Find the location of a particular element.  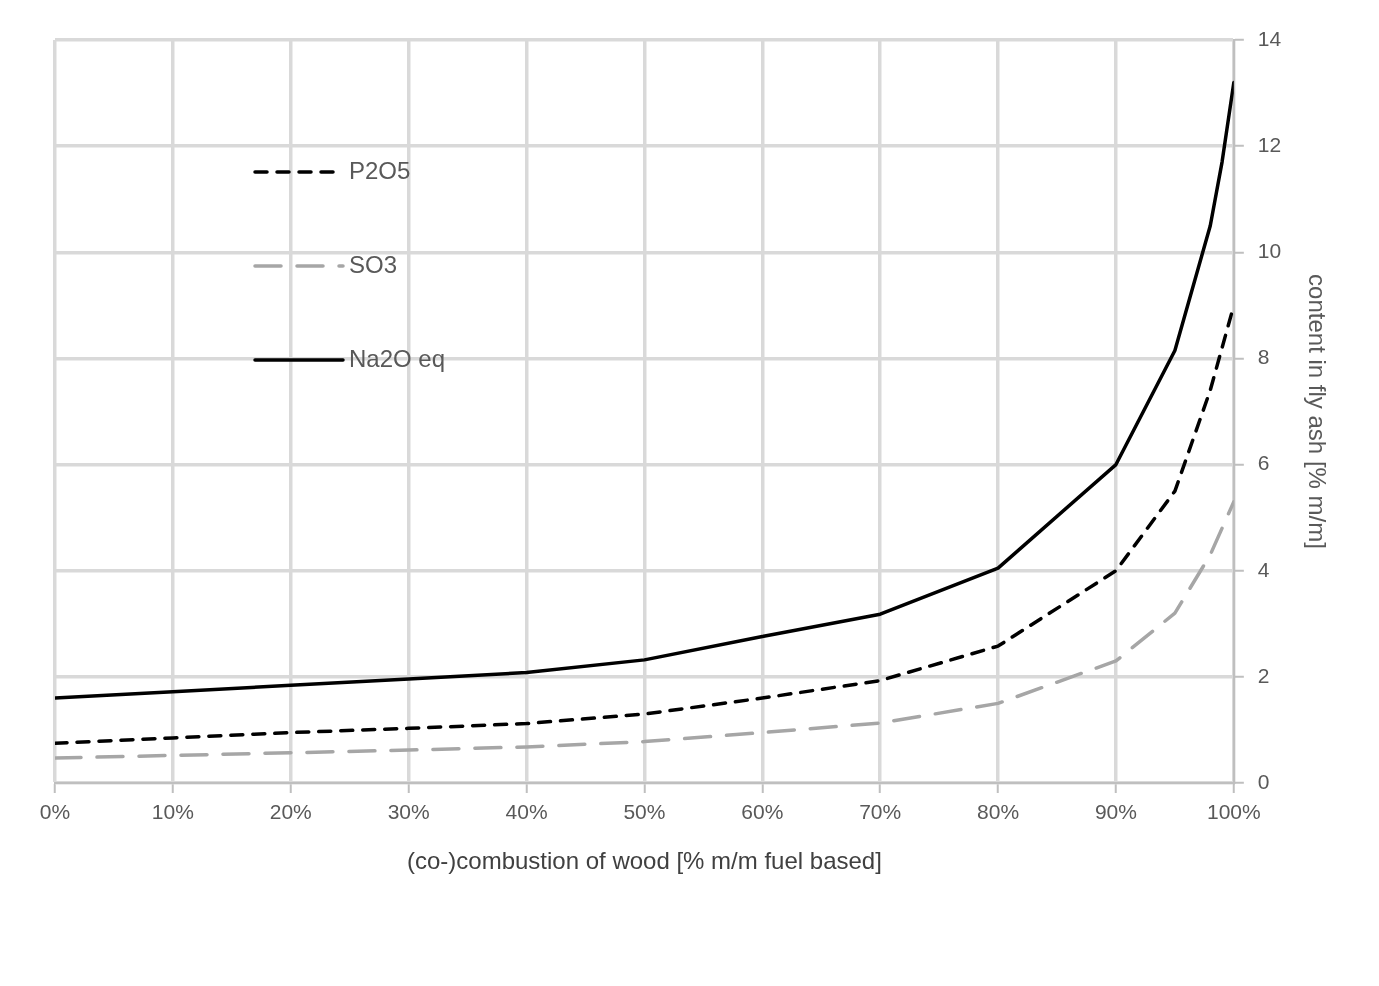

x-tick-label: 0% is located at coordinates (55, 812).